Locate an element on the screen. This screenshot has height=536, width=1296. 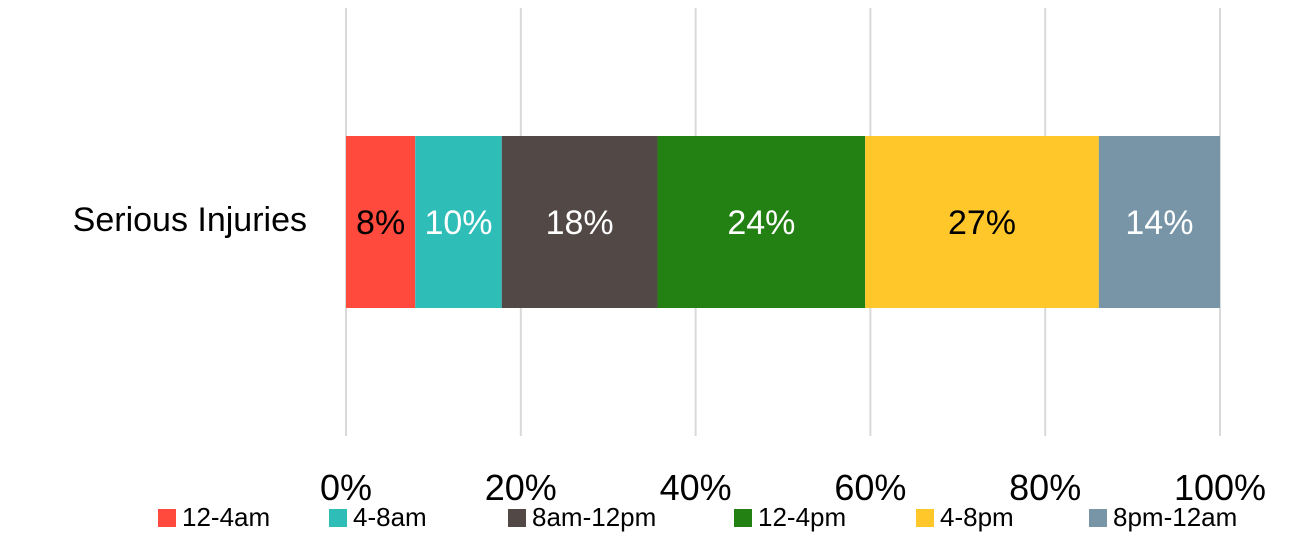
category-label: Serious Injuries is located at coordinates (190, 220).